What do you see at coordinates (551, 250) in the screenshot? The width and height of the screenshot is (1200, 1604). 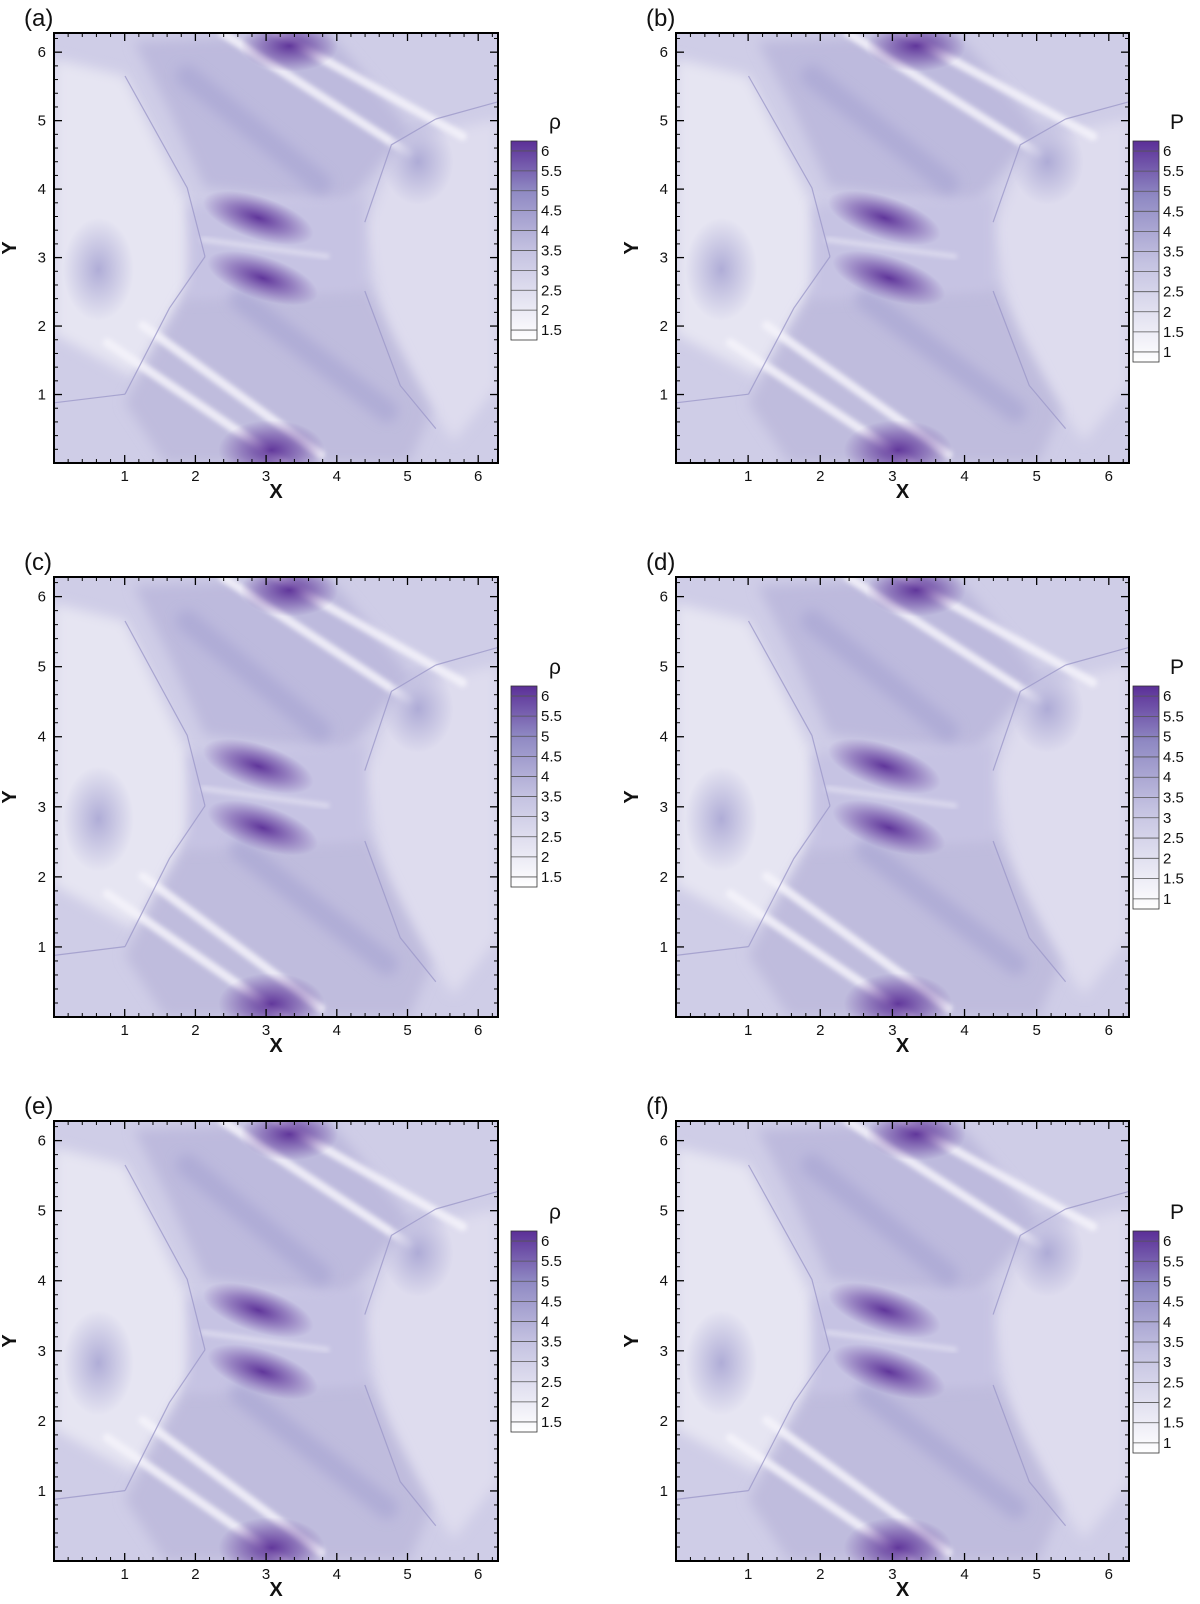 I see `colorbar-tick-label: 3.5` at bounding box center [551, 250].